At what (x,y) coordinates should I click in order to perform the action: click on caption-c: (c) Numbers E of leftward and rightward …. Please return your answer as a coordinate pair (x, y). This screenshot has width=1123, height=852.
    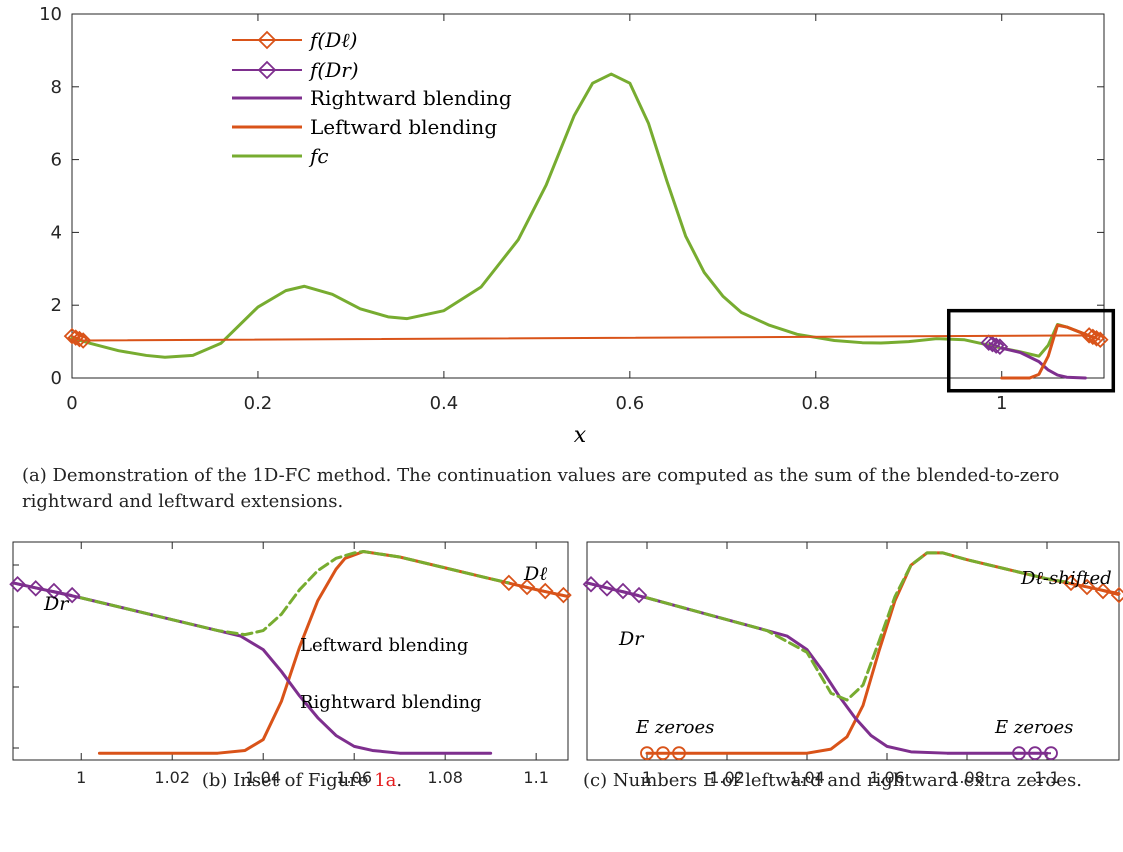
    Looking at the image, I should click on (832, 780).